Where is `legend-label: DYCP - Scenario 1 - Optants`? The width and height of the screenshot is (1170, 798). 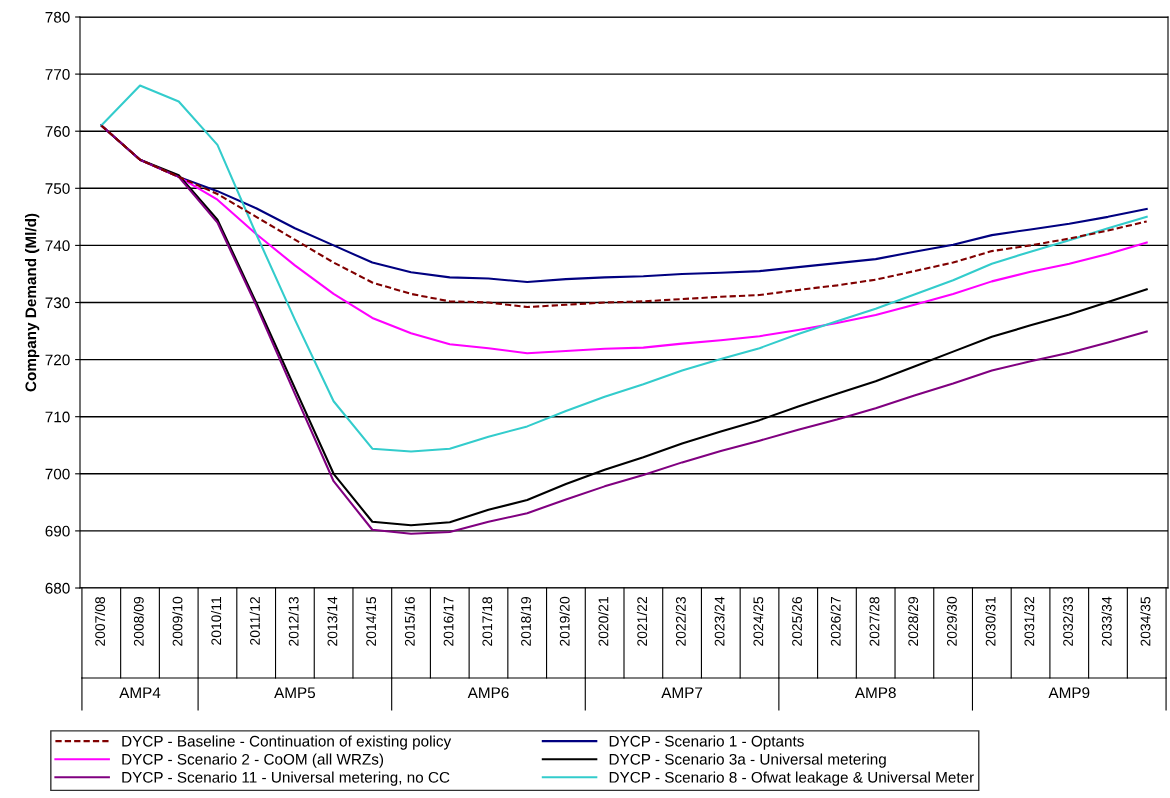 legend-label: DYCP - Scenario 1 - Optants is located at coordinates (706, 742).